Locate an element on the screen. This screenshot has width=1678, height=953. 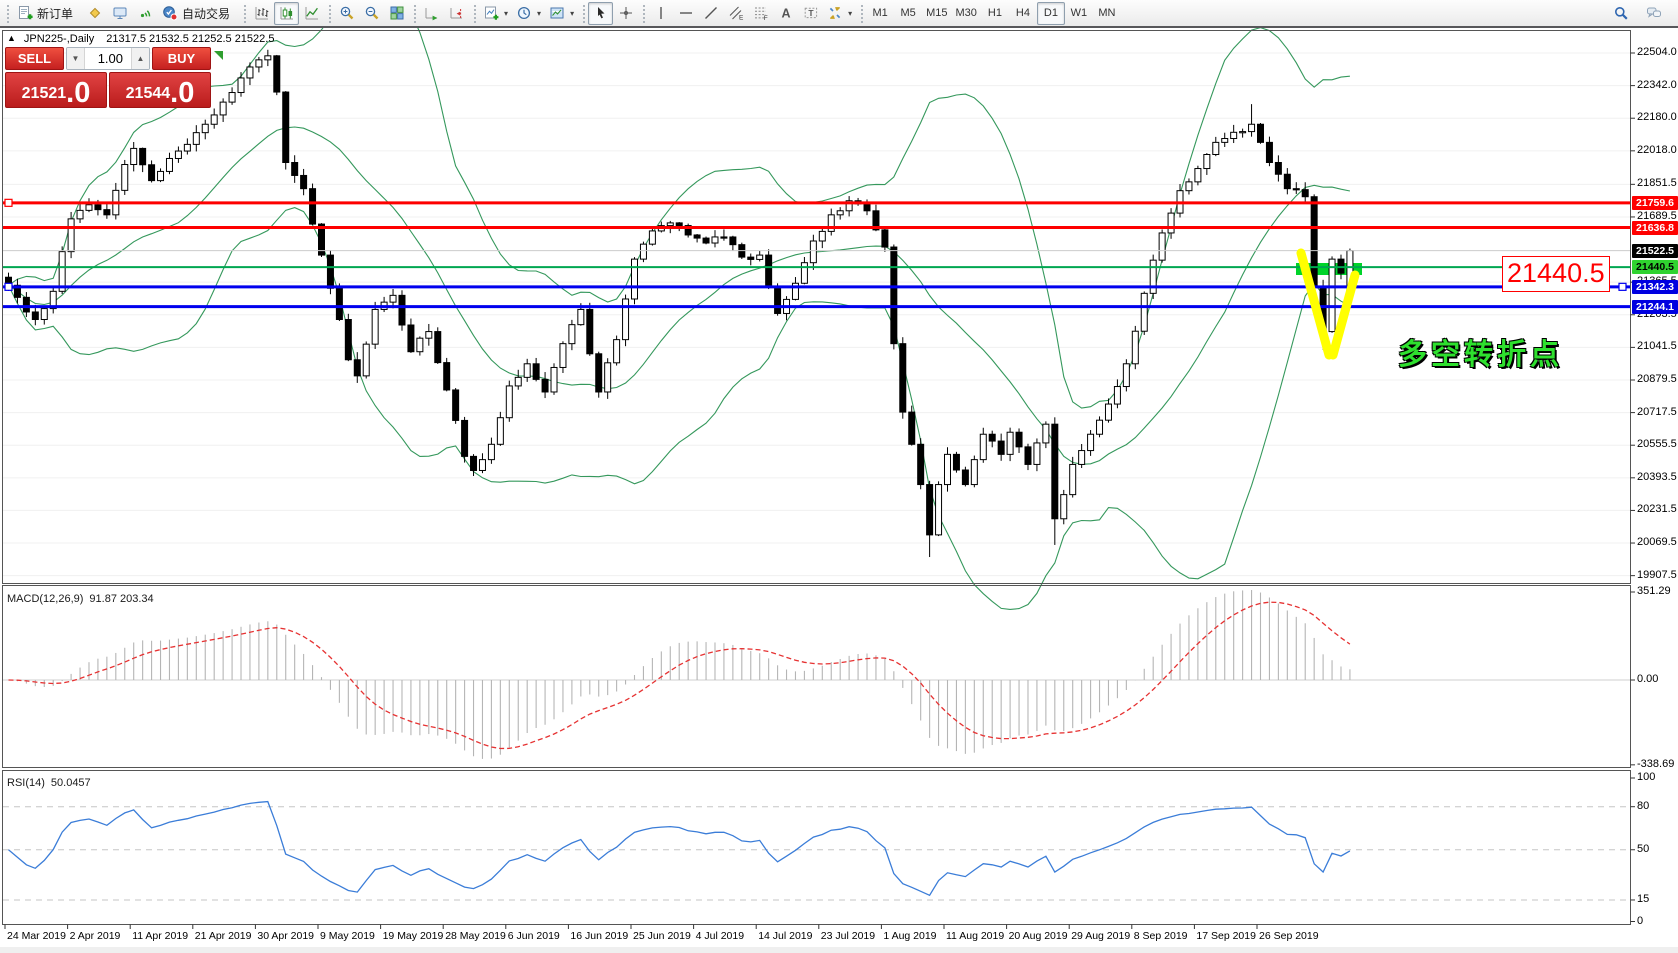
bars-chart-icon is located at coordinates (261, 13).